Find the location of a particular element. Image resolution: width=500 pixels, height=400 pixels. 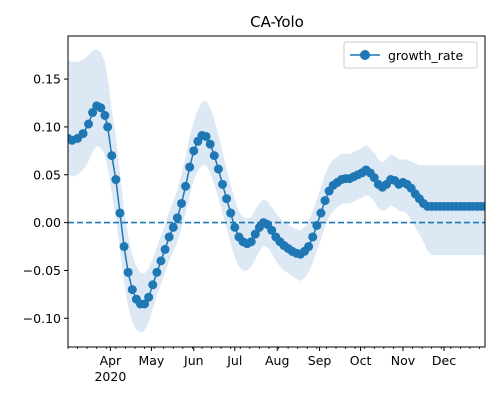

y-tick-label: 0.00 is located at coordinates (47, 222).